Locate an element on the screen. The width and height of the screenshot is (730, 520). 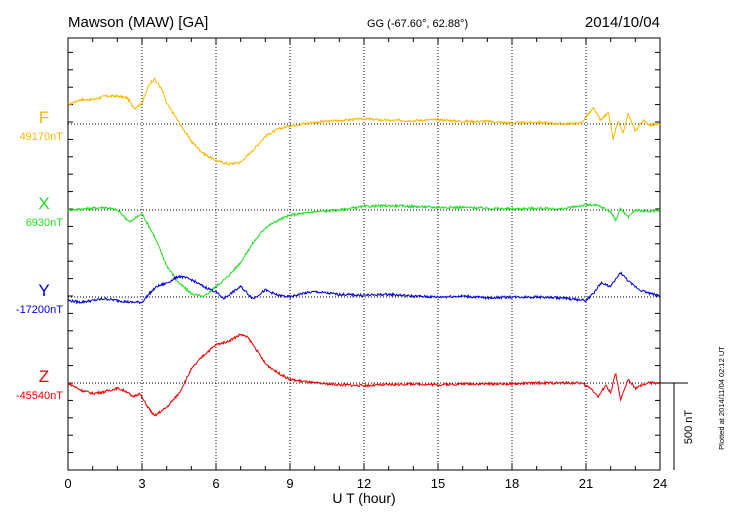
x-axis-label: U T (hour) is located at coordinates (363, 498).